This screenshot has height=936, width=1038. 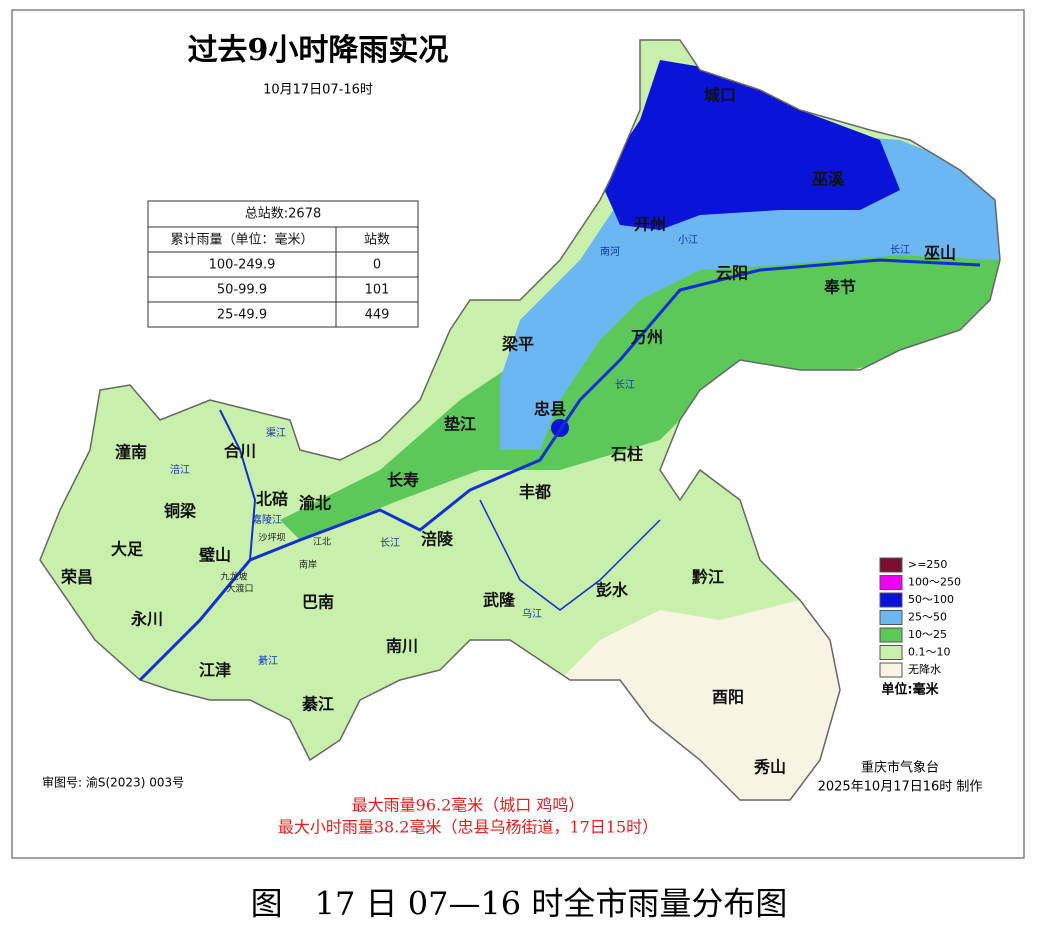 I want to click on stats-table, so click(x=283, y=264).